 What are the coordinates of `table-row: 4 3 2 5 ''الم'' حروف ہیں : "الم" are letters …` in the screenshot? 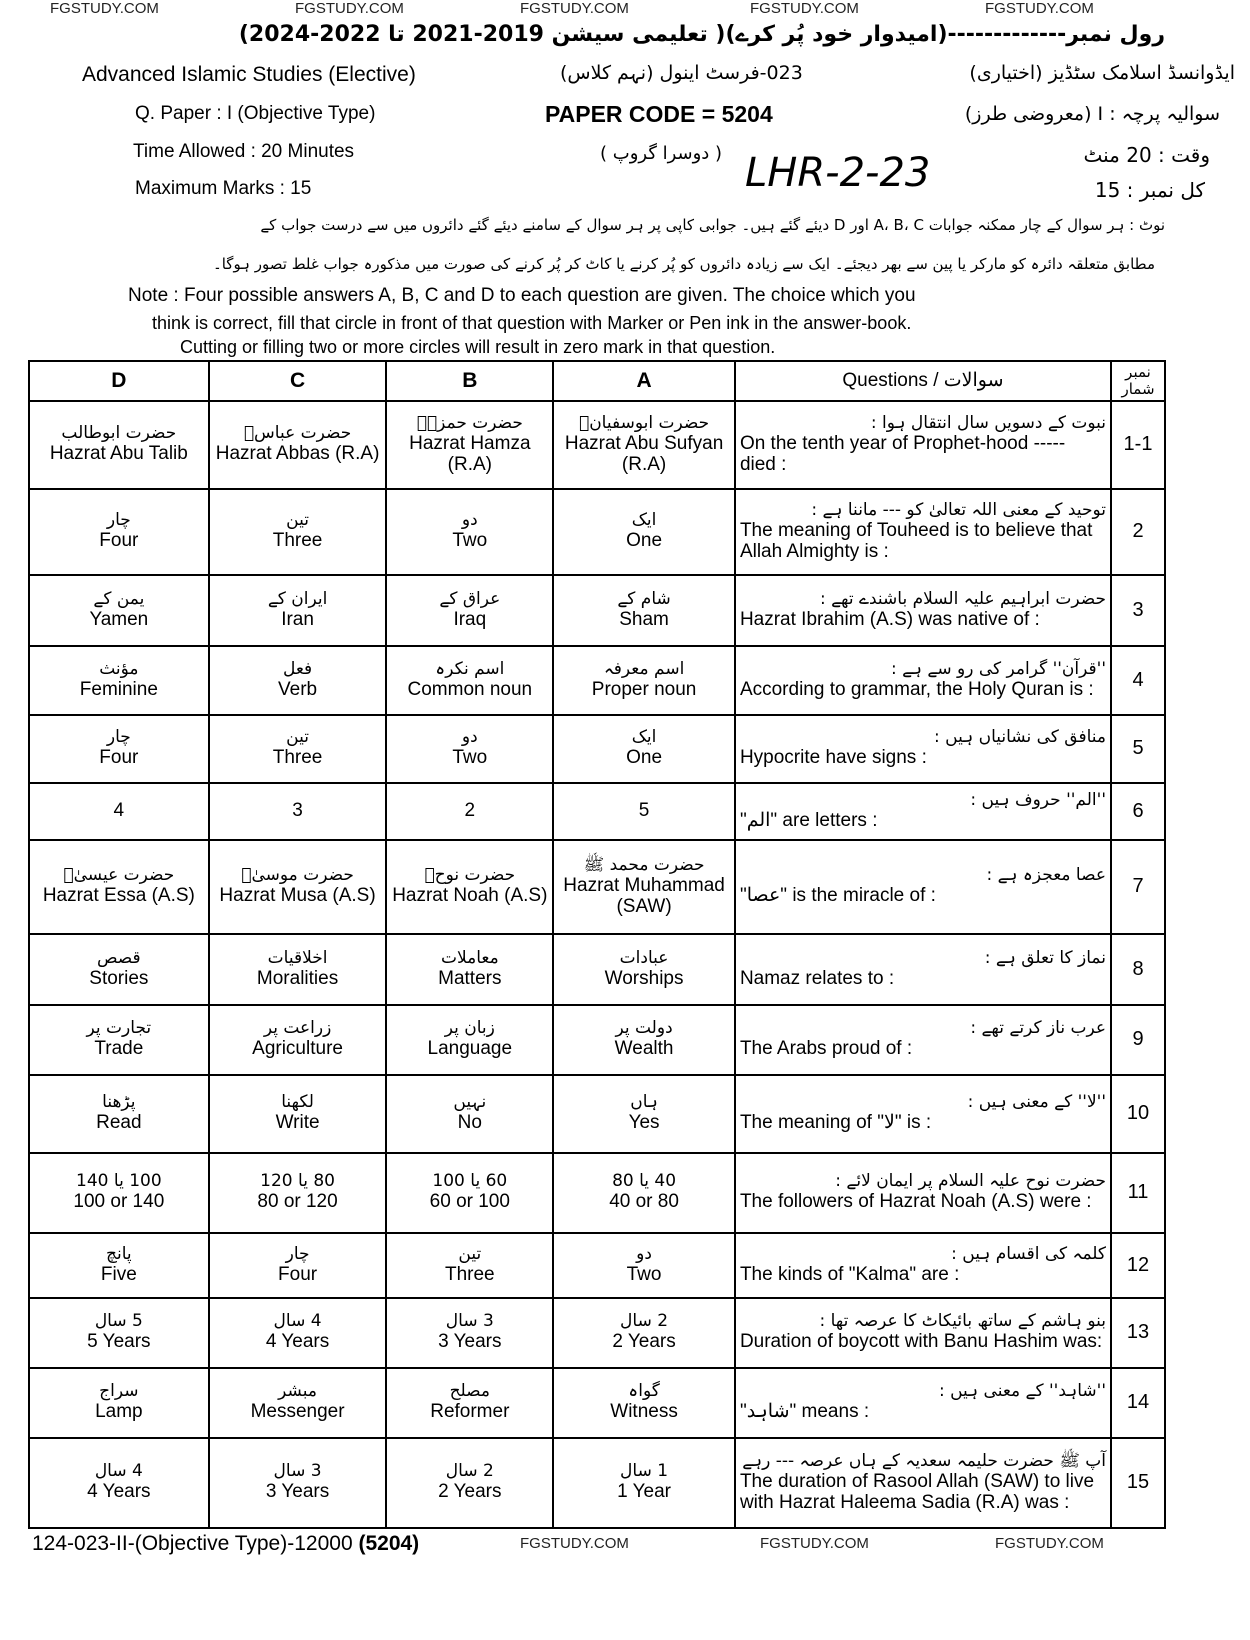 It's located at (597, 811).